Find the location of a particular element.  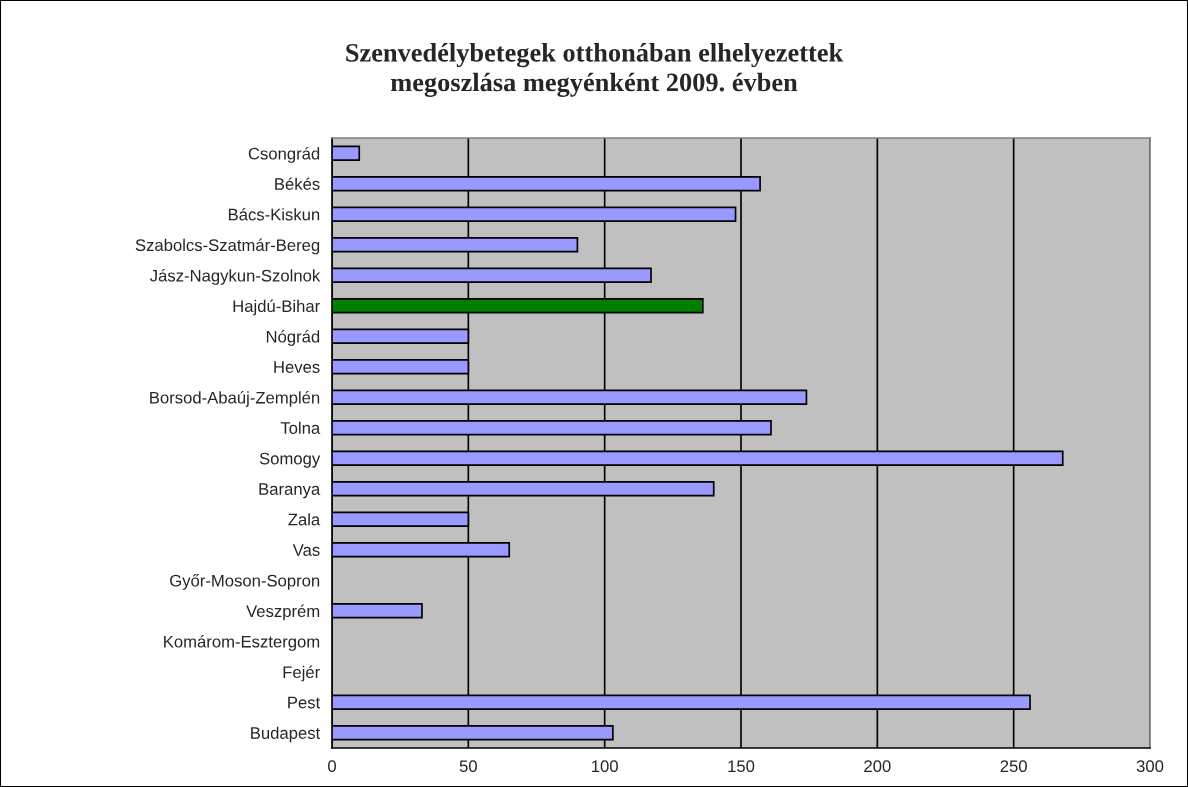

y-tick-label: Fejér is located at coordinates (301, 673).